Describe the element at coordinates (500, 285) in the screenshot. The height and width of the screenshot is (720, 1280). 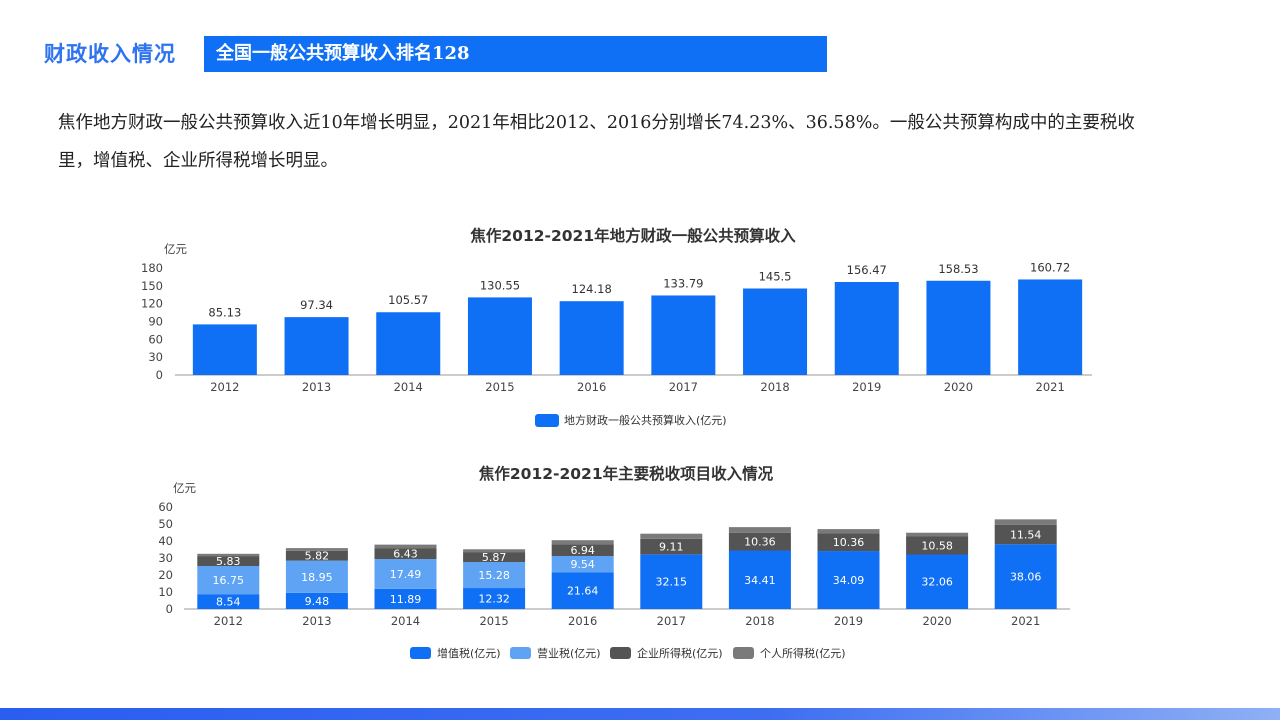
I see `data-label: 130.55` at that location.